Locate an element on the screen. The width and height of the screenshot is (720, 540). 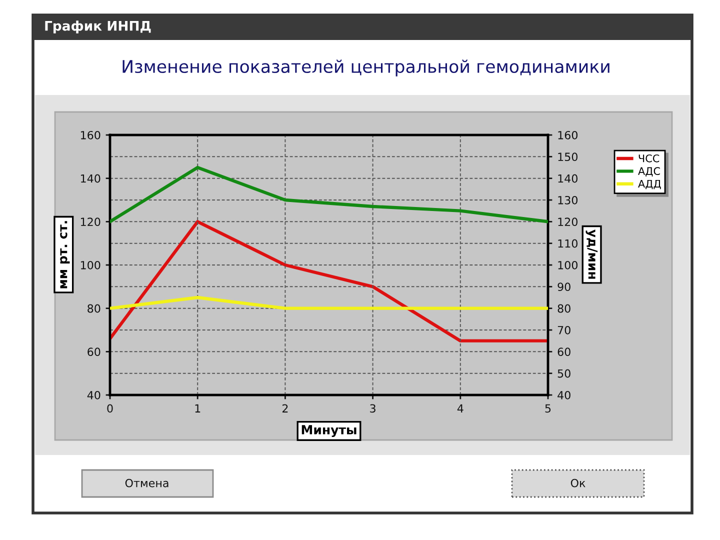
y-tick-label: 140 is located at coordinates (90, 178).